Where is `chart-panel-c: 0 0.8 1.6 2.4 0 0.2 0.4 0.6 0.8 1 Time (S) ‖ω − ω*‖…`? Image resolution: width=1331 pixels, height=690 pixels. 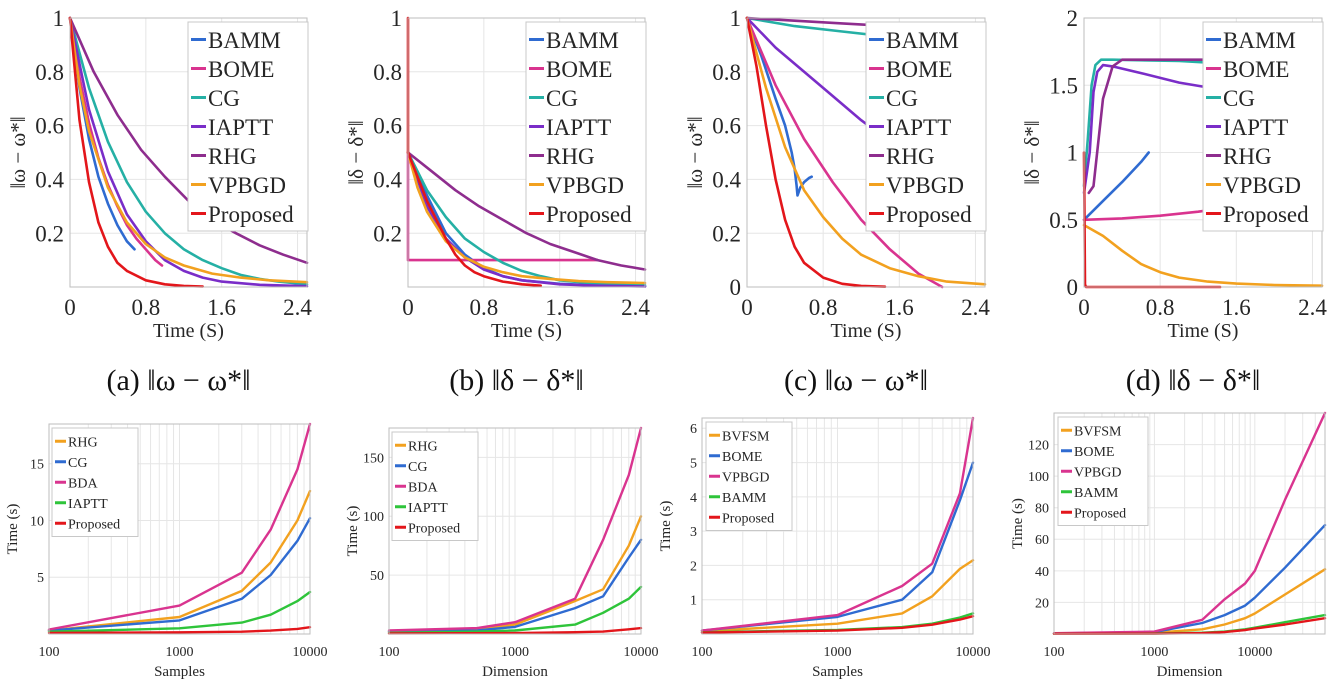 chart-panel-c: 0 0.8 1.6 2.4 0 0.2 0.4 0.6 0.8 1 Time (S) ‖ω − ω*‖… is located at coordinates (836, 201).